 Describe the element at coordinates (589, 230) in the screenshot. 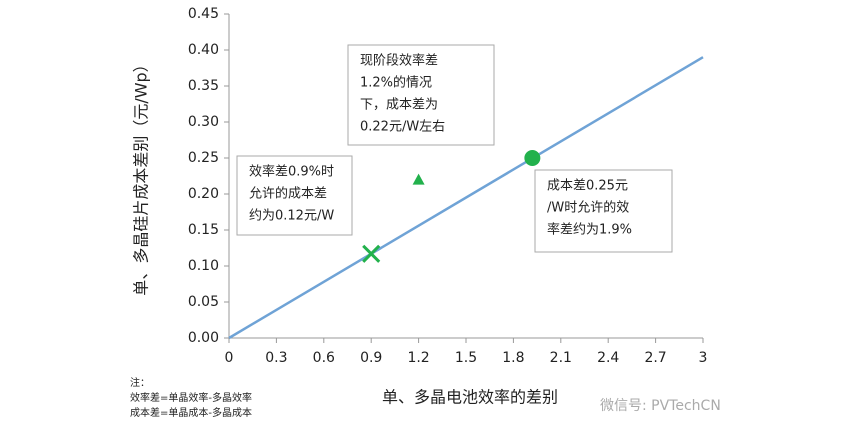

I see `annotation-text: 率差约为1.9%` at that location.